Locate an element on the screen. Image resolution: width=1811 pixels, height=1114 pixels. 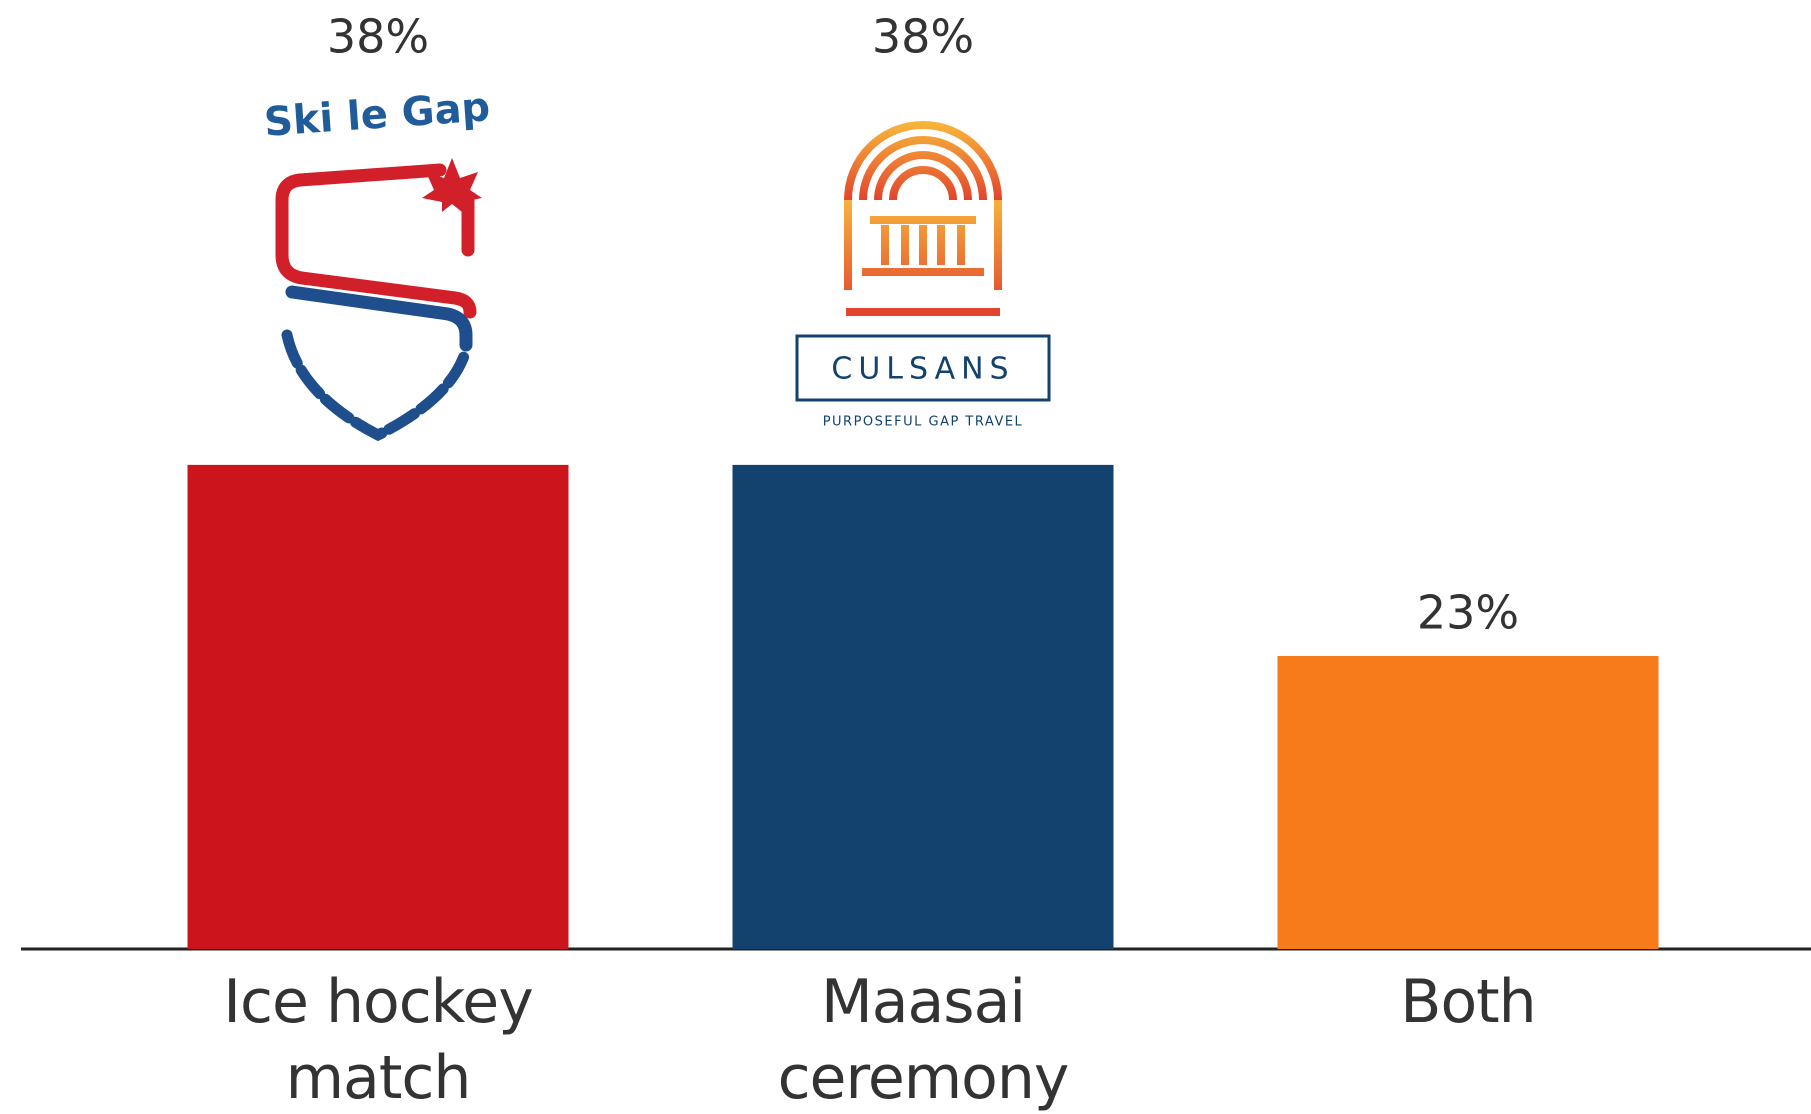
logo-arcs is located at coordinates (923, 161).